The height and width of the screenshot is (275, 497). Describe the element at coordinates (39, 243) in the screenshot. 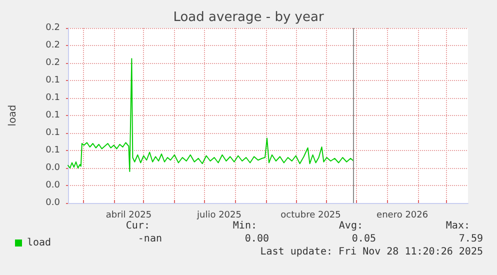

I see `legend-label: load` at that location.